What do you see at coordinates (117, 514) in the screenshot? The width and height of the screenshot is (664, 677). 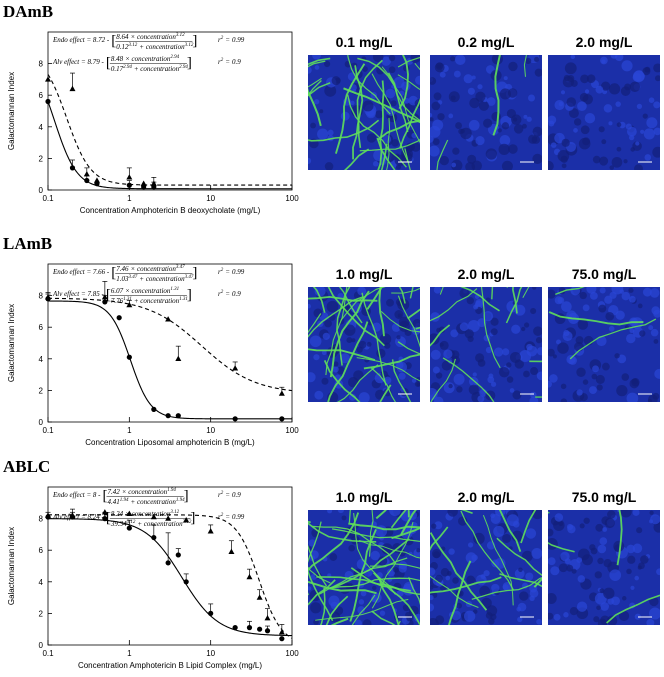 I see `equation-part: 8.24` at bounding box center [117, 514].